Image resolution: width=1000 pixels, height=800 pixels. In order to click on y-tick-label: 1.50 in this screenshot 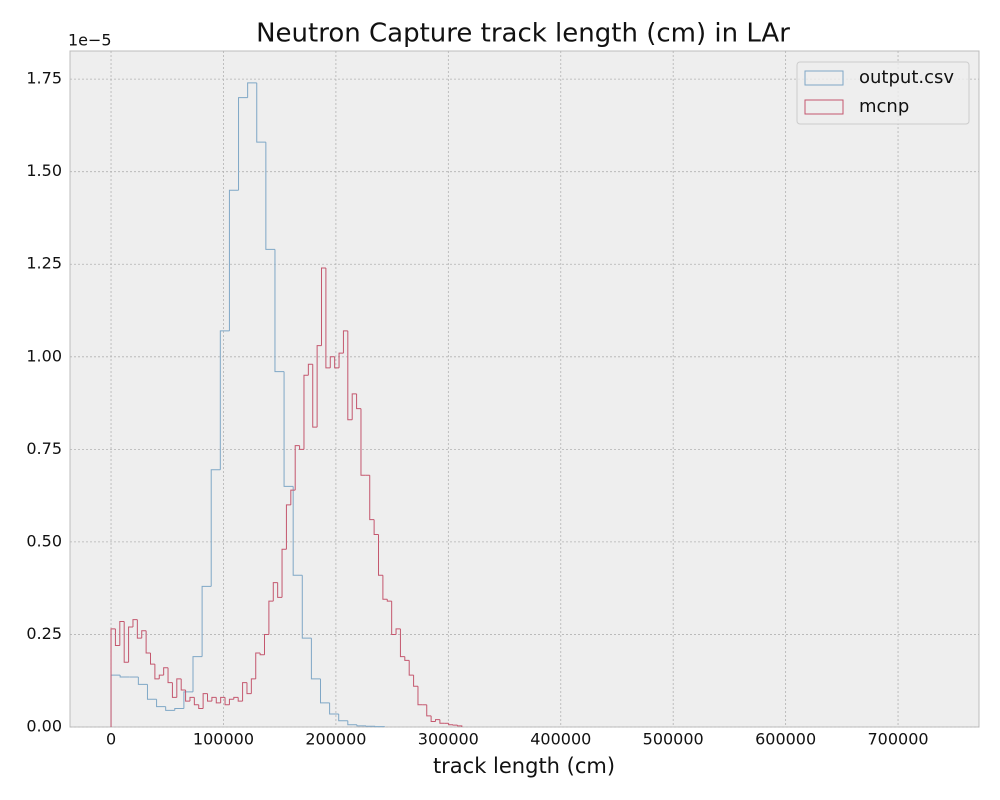, I will do `click(44, 170)`.